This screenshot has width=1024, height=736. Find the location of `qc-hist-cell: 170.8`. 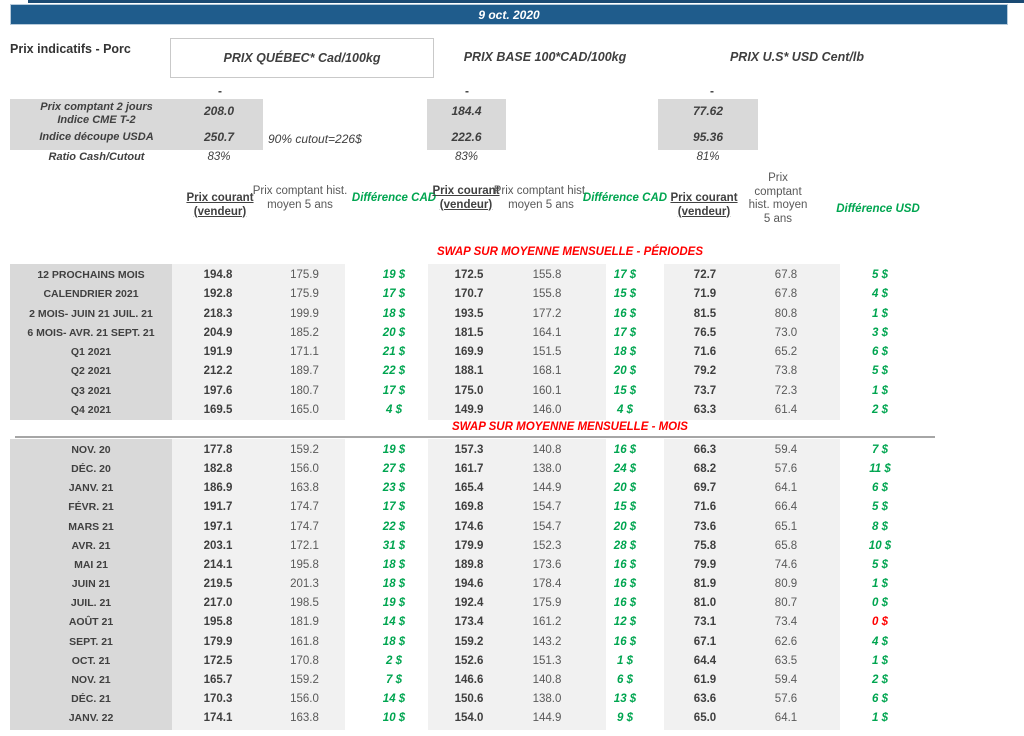

qc-hist-cell: 170.8 is located at coordinates (304, 660).